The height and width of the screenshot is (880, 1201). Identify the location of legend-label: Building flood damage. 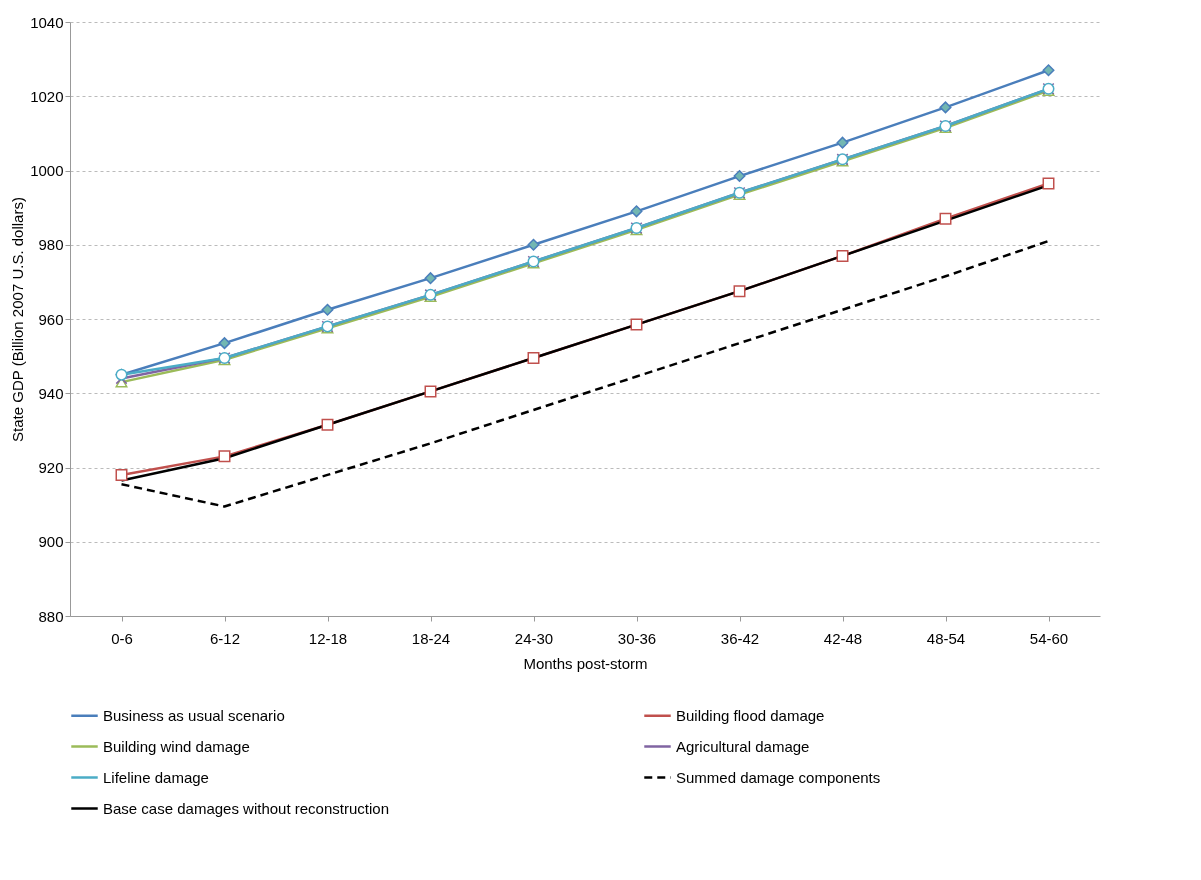
(750, 715).